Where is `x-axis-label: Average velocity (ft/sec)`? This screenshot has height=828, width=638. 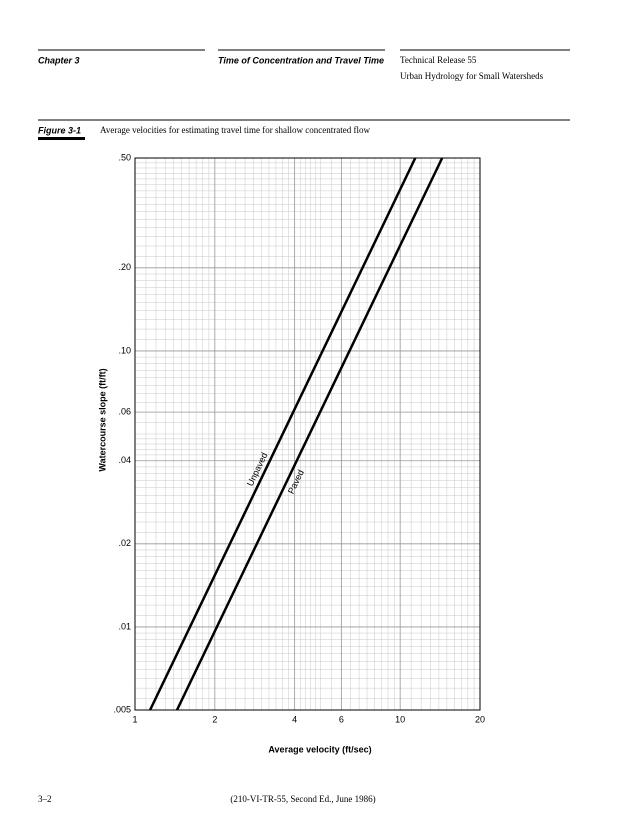
x-axis-label: Average velocity (ft/sec) is located at coordinates (319, 749).